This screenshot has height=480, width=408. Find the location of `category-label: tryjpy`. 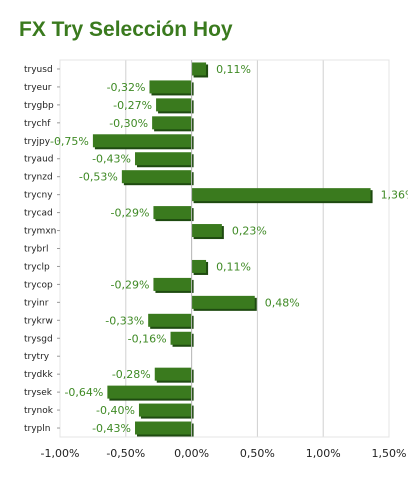

category-label: tryjpy is located at coordinates (37, 142).